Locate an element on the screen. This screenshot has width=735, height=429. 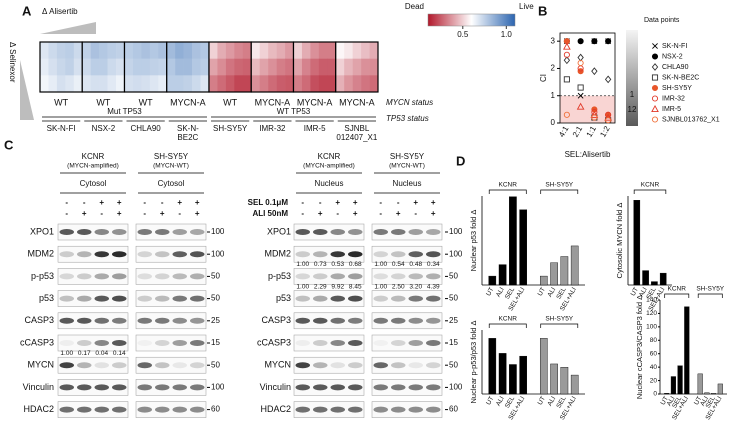
quantification: 1.00 is located at coordinates (380, 286).